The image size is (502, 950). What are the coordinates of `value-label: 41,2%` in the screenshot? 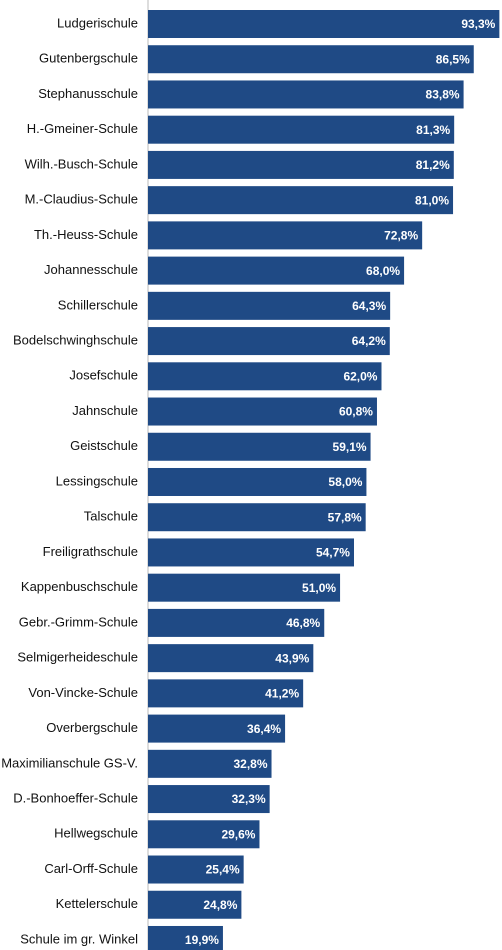 It's located at (282, 694).